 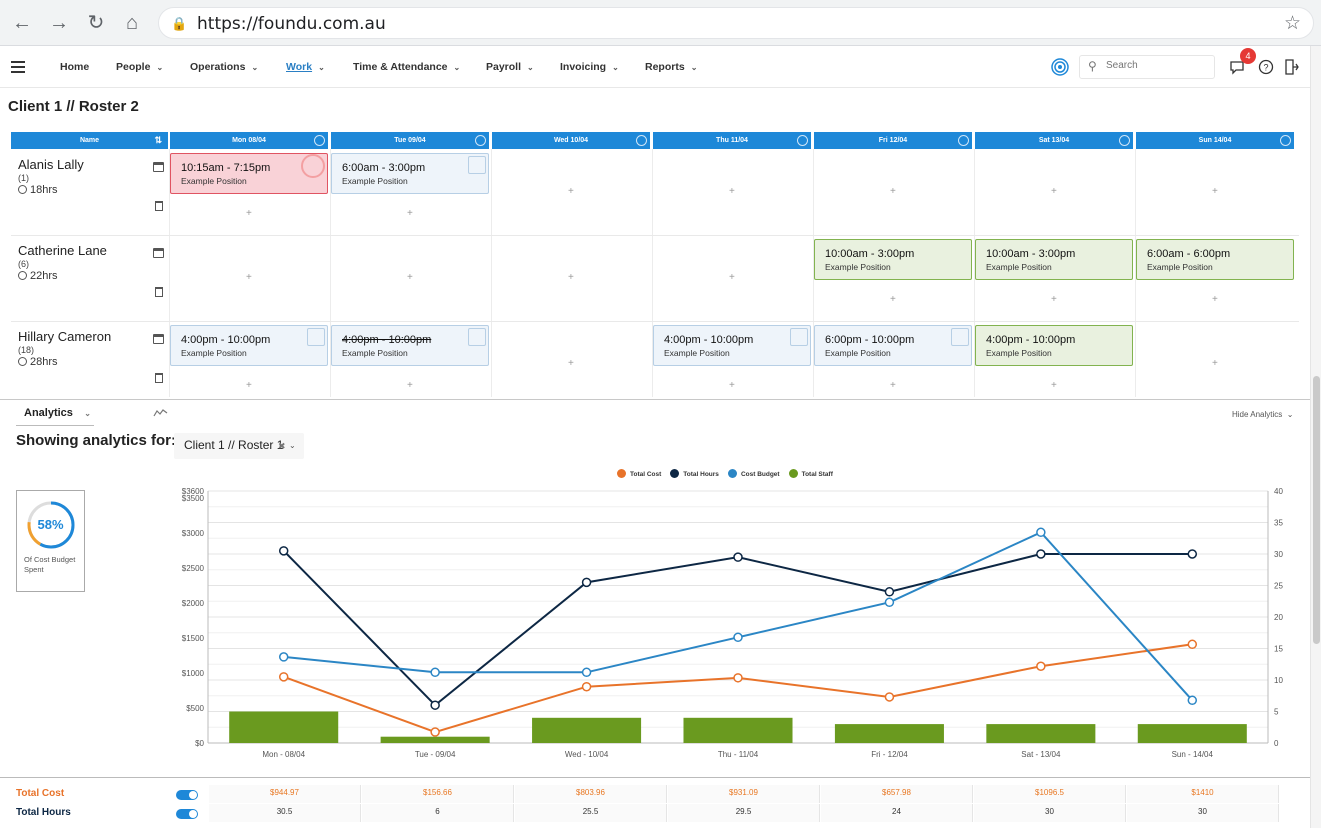 What do you see at coordinates (313, 166) in the screenshot?
I see `remove-icon` at bounding box center [313, 166].